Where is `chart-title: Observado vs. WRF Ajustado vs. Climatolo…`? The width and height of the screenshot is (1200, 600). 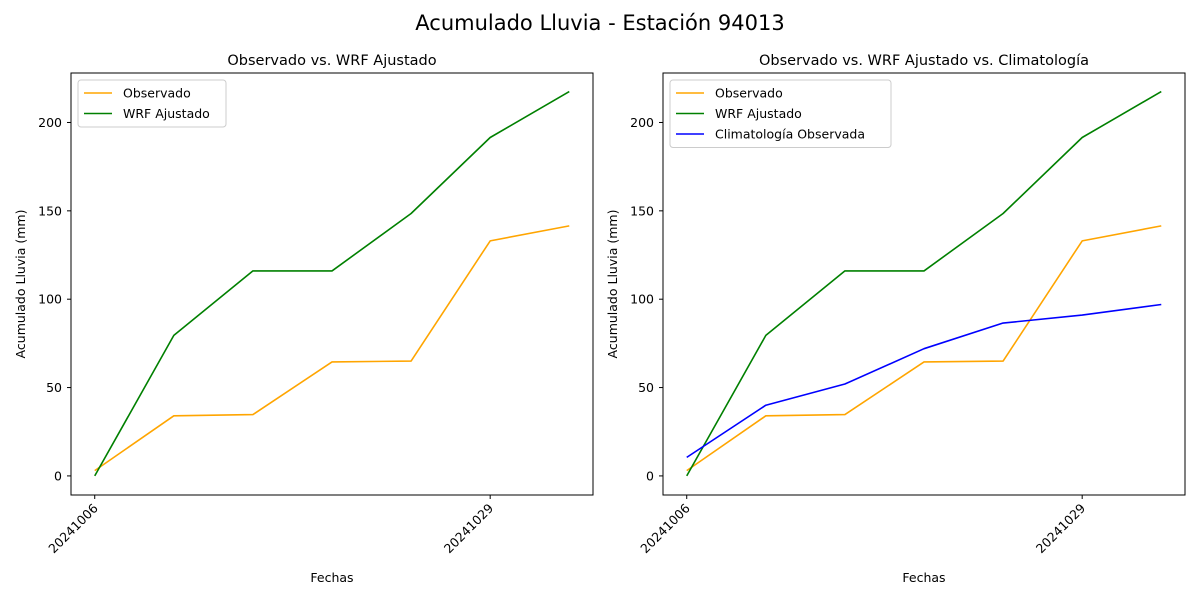 chart-title: Observado vs. WRF Ajustado vs. Climatolo… is located at coordinates (924, 61).